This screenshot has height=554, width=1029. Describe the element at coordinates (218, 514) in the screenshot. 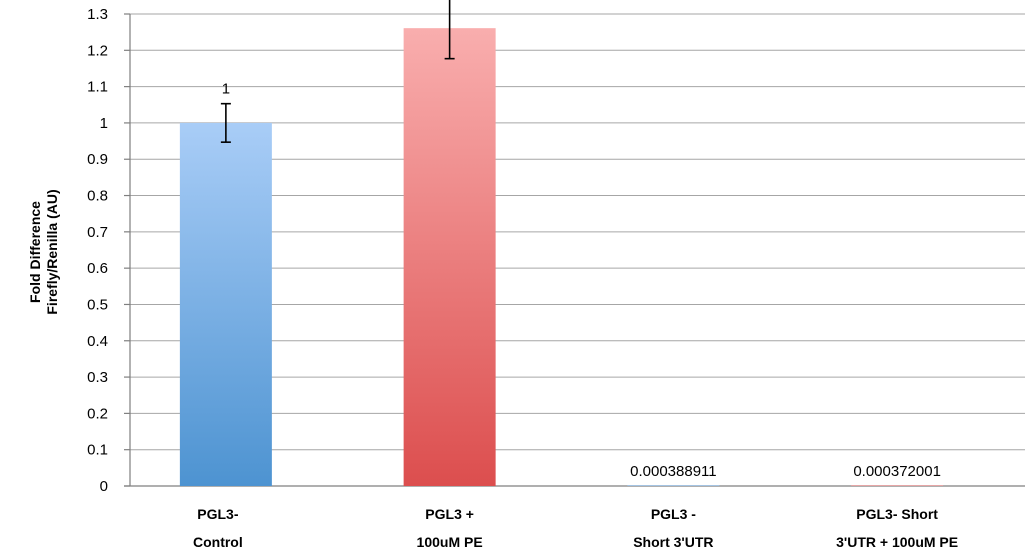

I see `x-category-label: PGL3-` at that location.